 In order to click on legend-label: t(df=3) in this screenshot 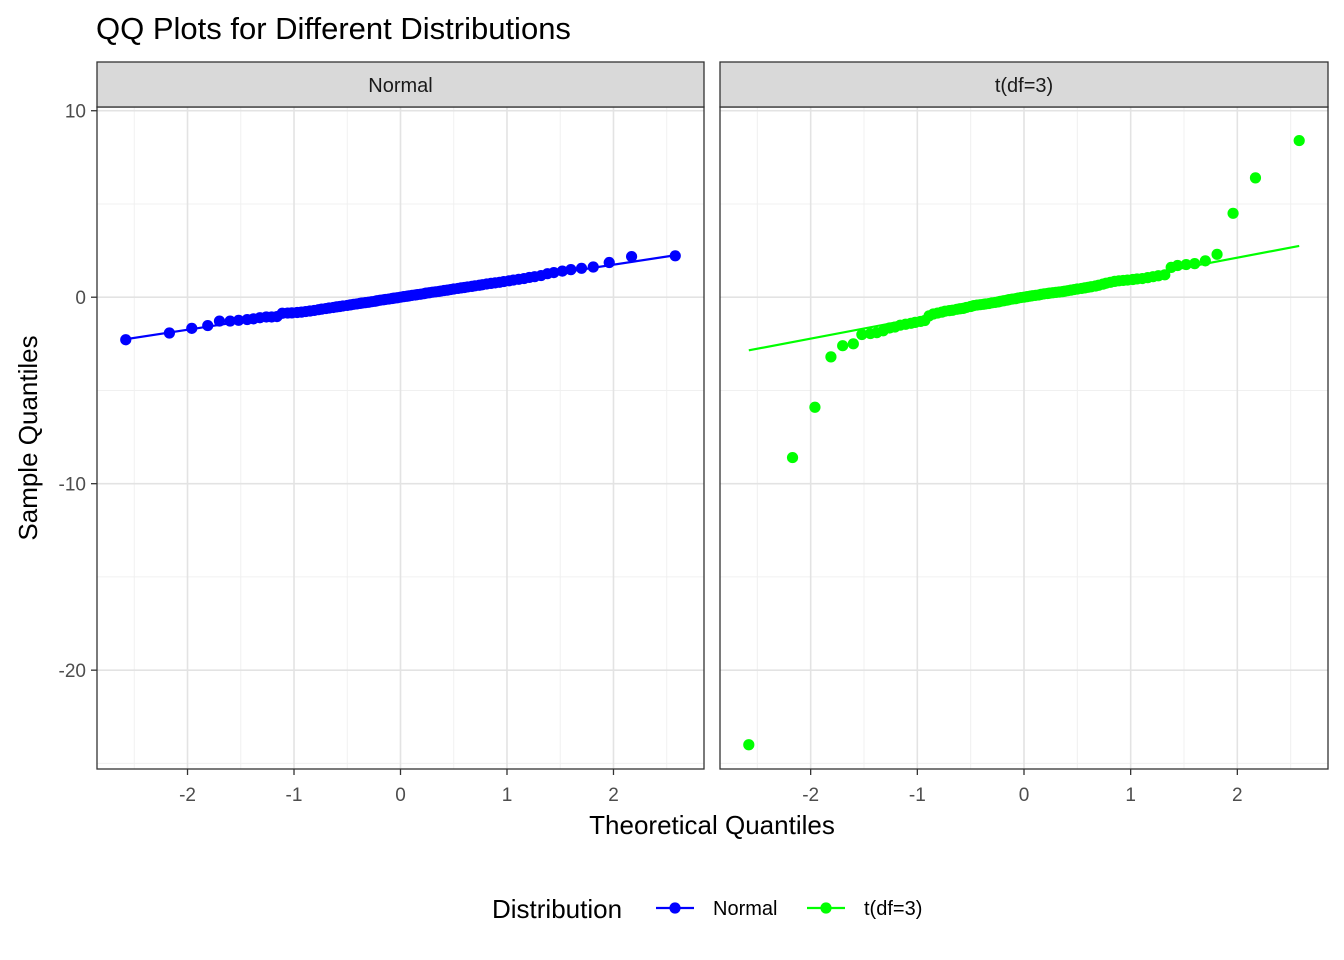, I will do `click(893, 909)`.